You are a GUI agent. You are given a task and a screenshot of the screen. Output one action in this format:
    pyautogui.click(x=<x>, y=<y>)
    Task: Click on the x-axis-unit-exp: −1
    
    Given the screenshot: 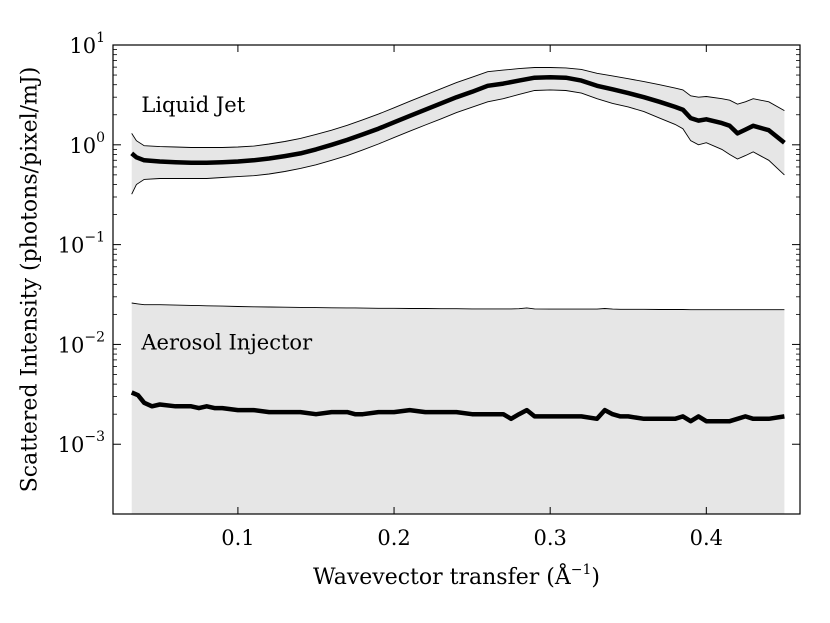 What is the action you would take?
    pyautogui.click(x=581, y=570)
    